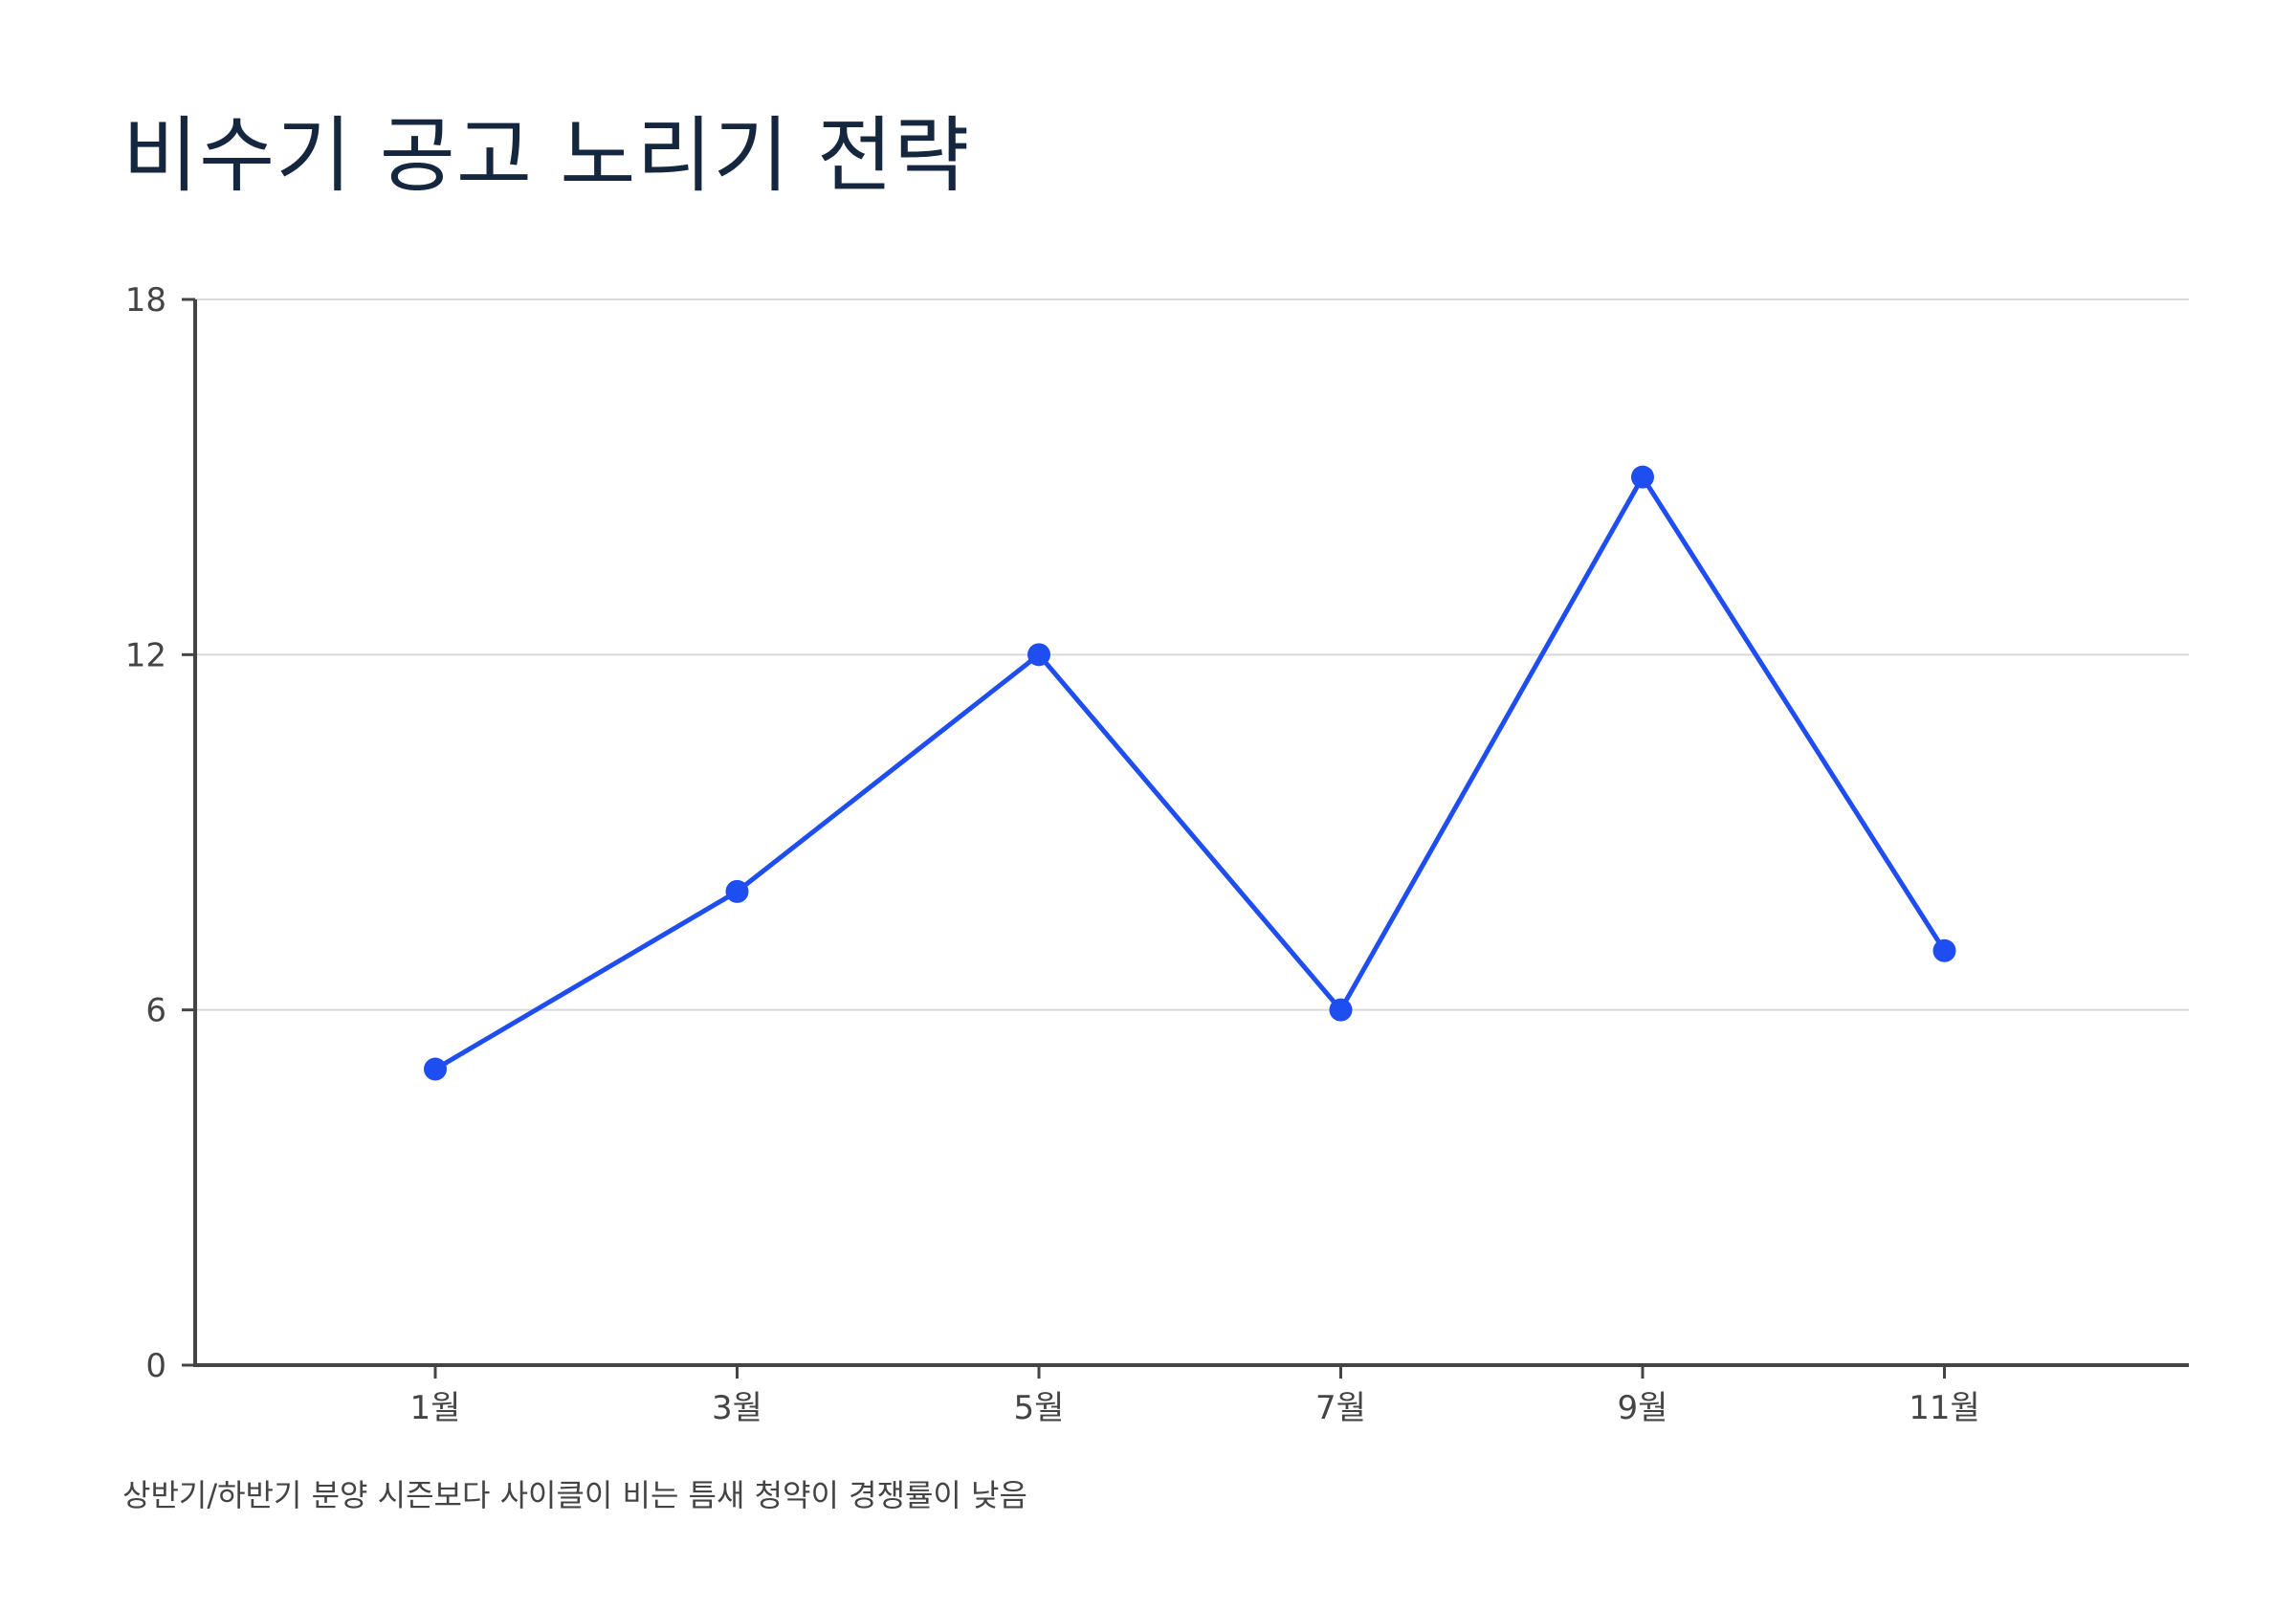 The image size is (2296, 1611). Describe the element at coordinates (156, 1366) in the screenshot. I see `y-tick-label-0: 0` at that location.